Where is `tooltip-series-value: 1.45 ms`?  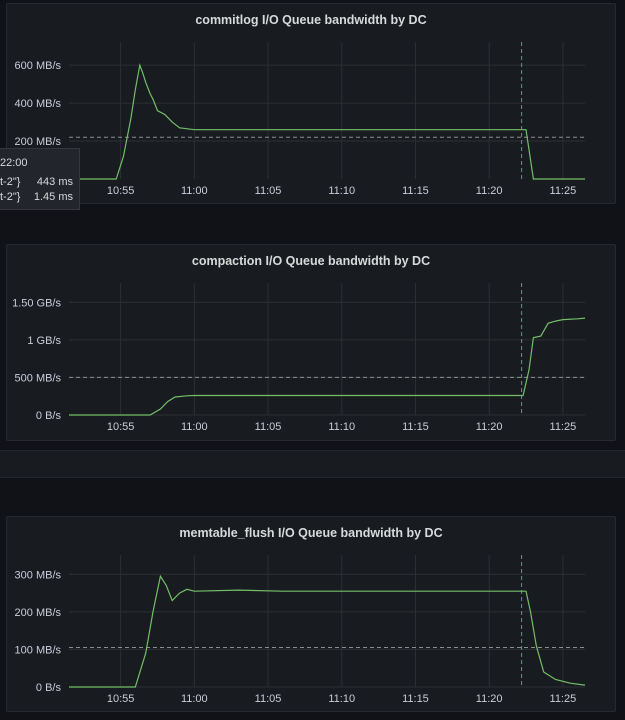
tooltip-series-value: 1.45 ms is located at coordinates (53, 197).